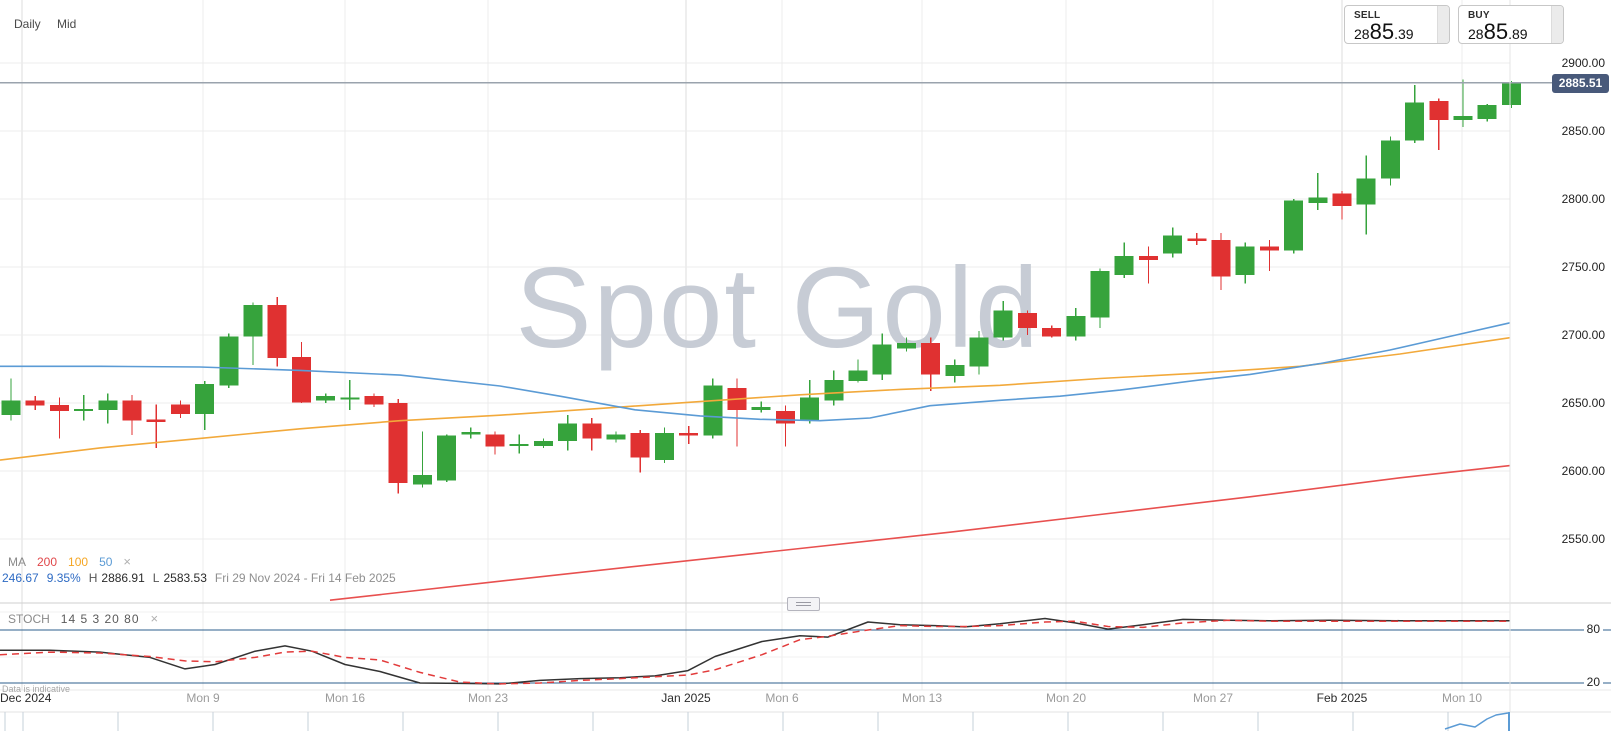  Describe the element at coordinates (782, 698) in the screenshot. I see `time-tick-label: Mon 6` at that location.